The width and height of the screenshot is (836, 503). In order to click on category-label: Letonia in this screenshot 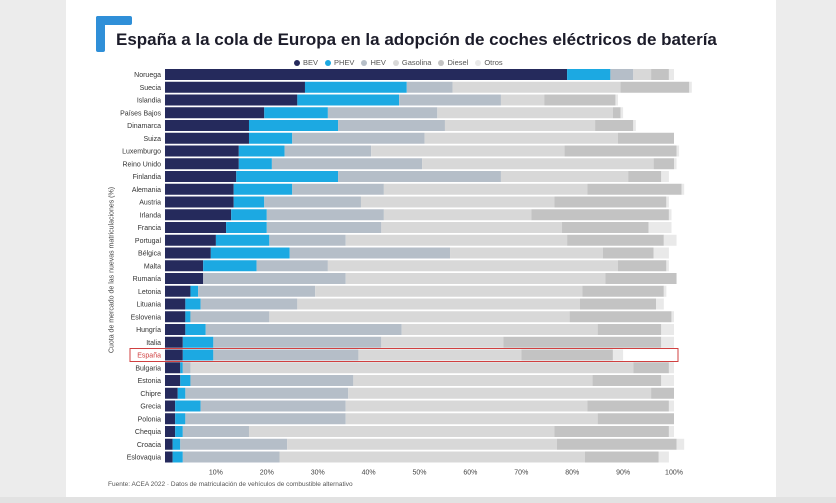, I will do `click(149, 292)`.